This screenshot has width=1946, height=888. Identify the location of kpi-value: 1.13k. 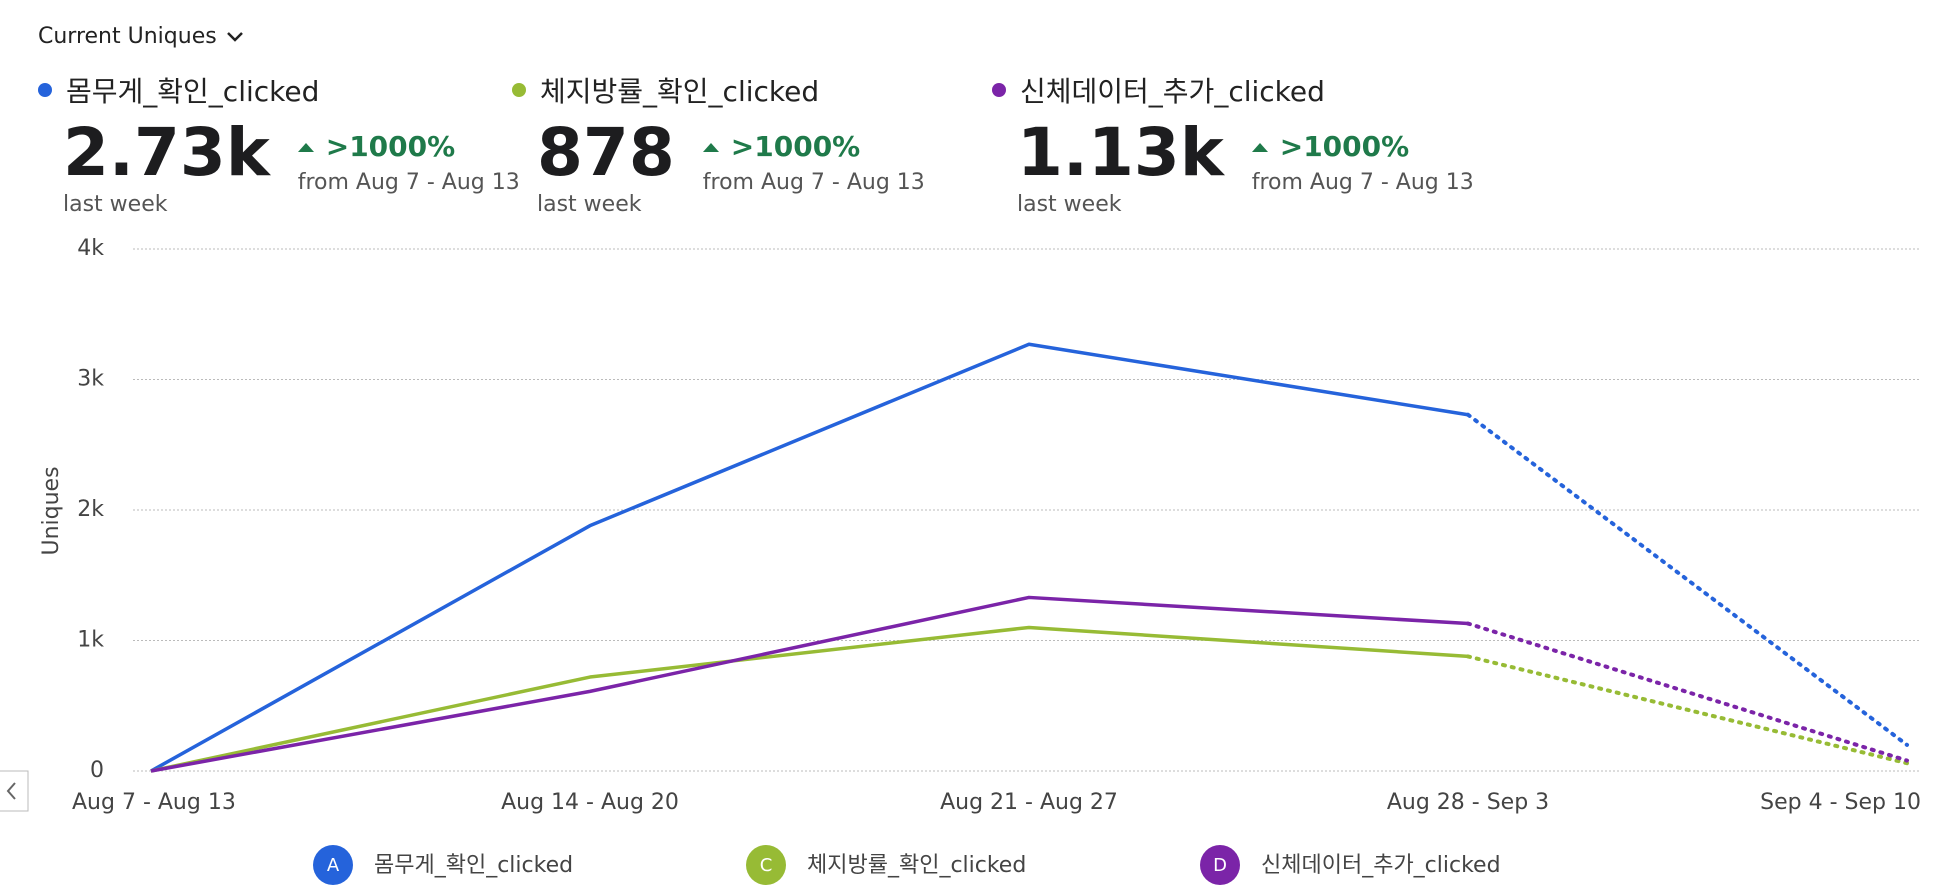
(1120, 152).